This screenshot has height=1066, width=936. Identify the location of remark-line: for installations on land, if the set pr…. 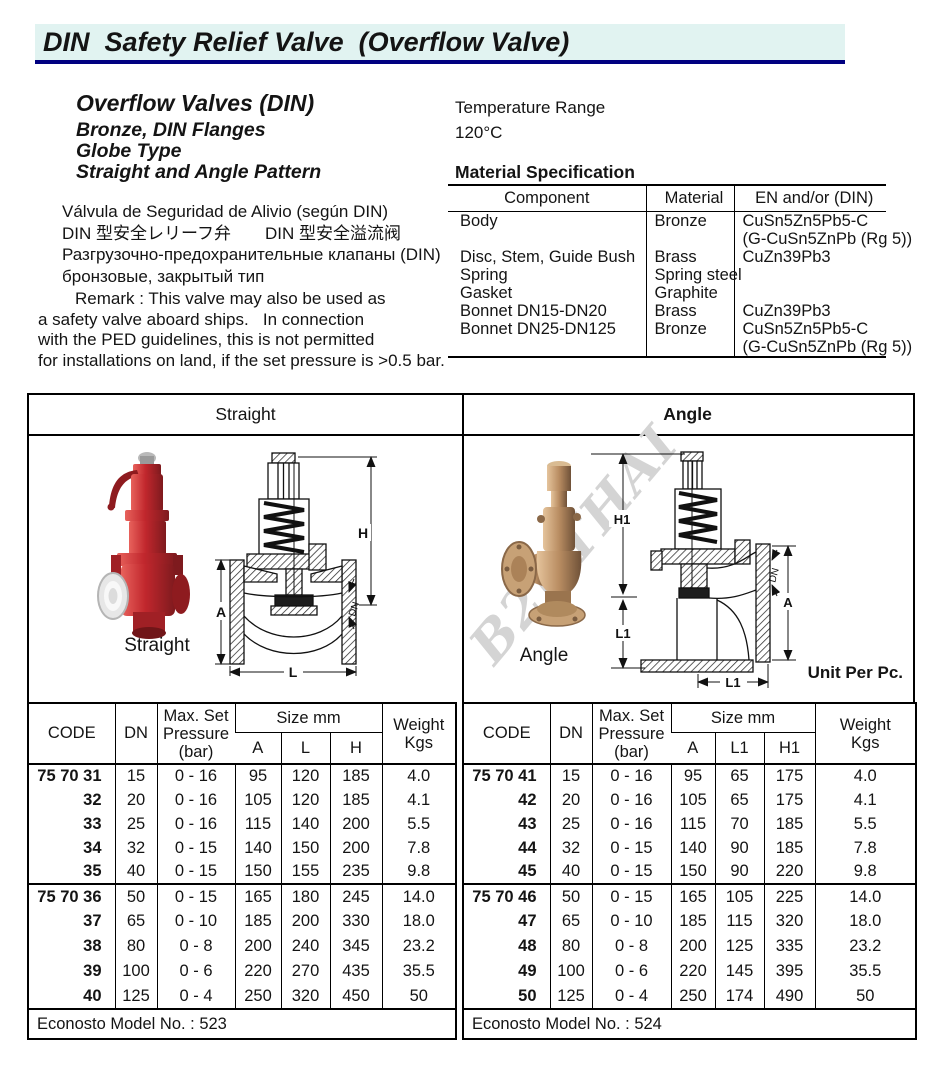
(241, 360).